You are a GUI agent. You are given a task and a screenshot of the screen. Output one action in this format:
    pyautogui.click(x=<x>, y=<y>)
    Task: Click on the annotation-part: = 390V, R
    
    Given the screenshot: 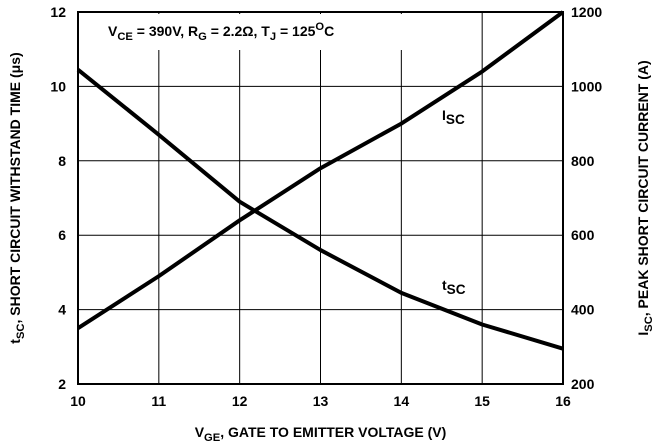 What is the action you would take?
    pyautogui.click(x=165, y=31)
    